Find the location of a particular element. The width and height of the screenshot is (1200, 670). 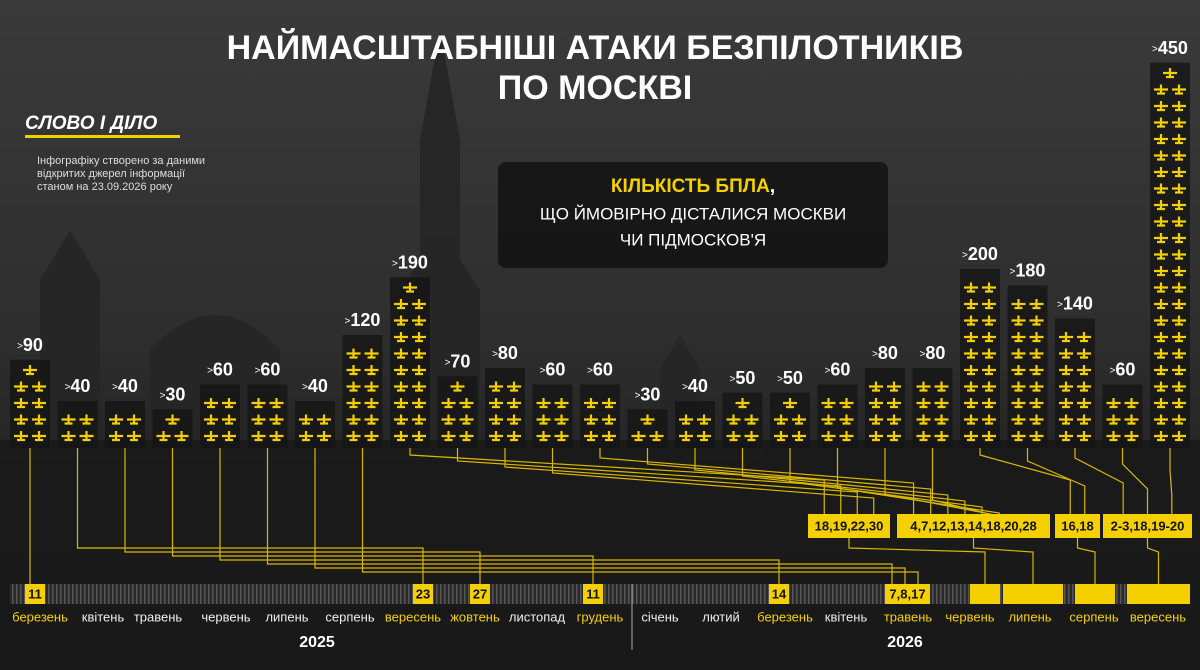

month-label: серпень is located at coordinates (1093, 616).